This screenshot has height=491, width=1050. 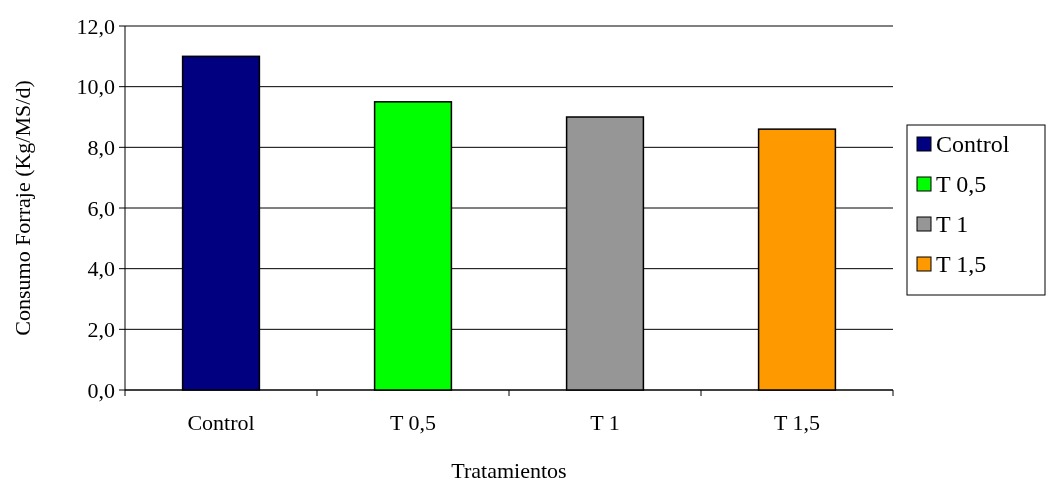 I want to click on y-tick-label: 10,0, so click(x=95, y=87).